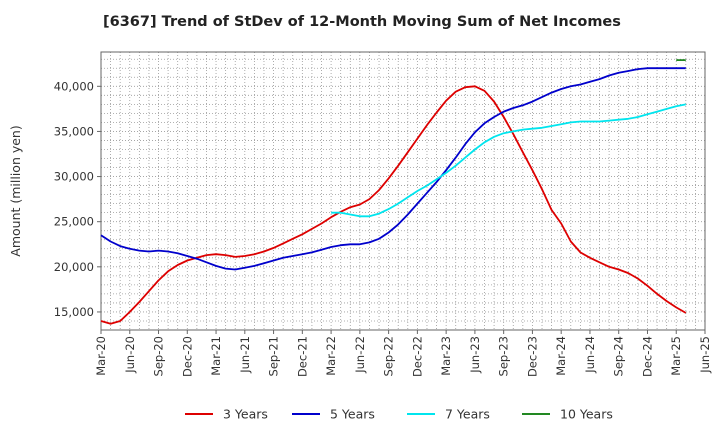  Describe the element at coordinates (216, 356) in the screenshot. I see `x-tick-label: Mar-21` at that location.